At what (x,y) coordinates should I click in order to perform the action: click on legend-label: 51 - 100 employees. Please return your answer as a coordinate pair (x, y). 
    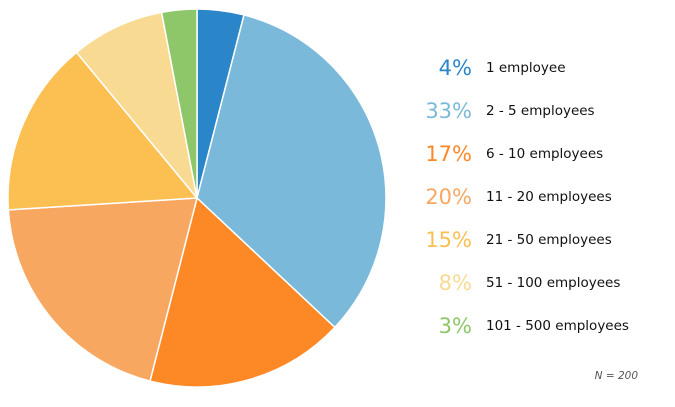
    Looking at the image, I should click on (553, 283).